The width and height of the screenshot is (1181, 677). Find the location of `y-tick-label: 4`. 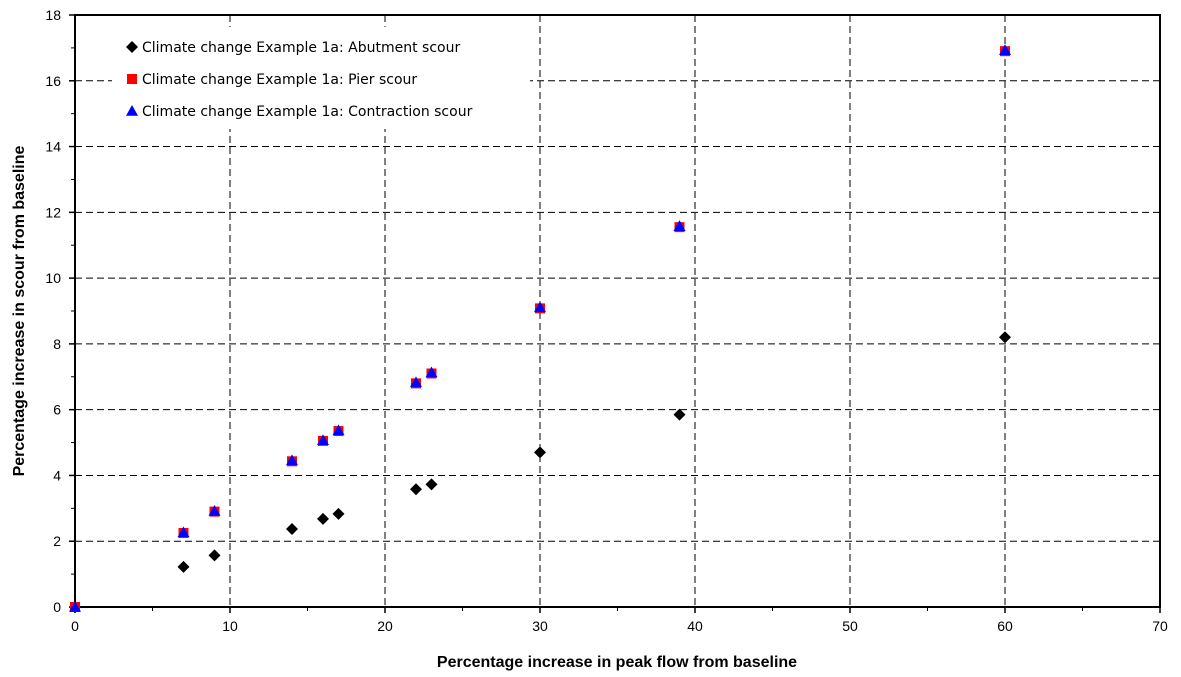

y-tick-label: 4 is located at coordinates (57, 475).